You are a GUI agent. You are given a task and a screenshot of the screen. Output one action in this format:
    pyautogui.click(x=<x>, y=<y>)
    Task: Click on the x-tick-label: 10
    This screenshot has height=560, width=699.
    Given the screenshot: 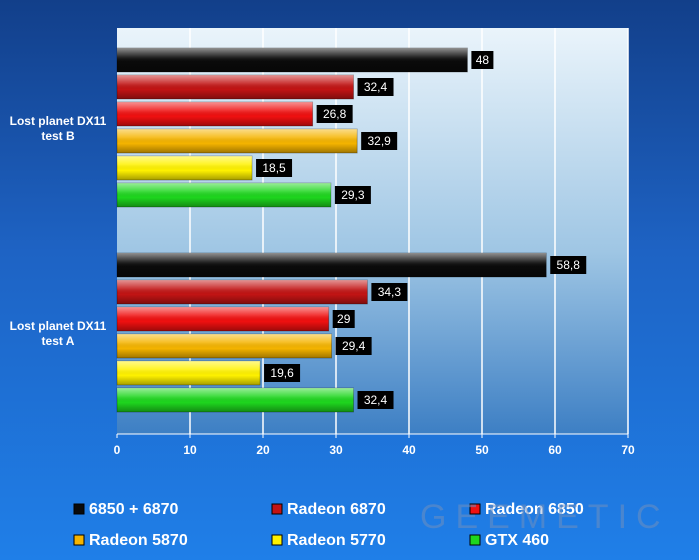 What is the action you would take?
    pyautogui.click(x=190, y=450)
    